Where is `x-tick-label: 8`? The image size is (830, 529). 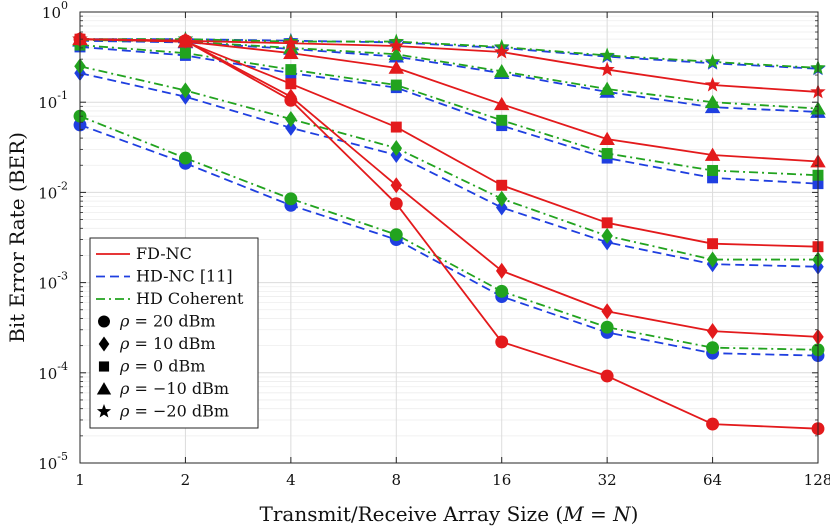 x-tick-label: 8 is located at coordinates (397, 480).